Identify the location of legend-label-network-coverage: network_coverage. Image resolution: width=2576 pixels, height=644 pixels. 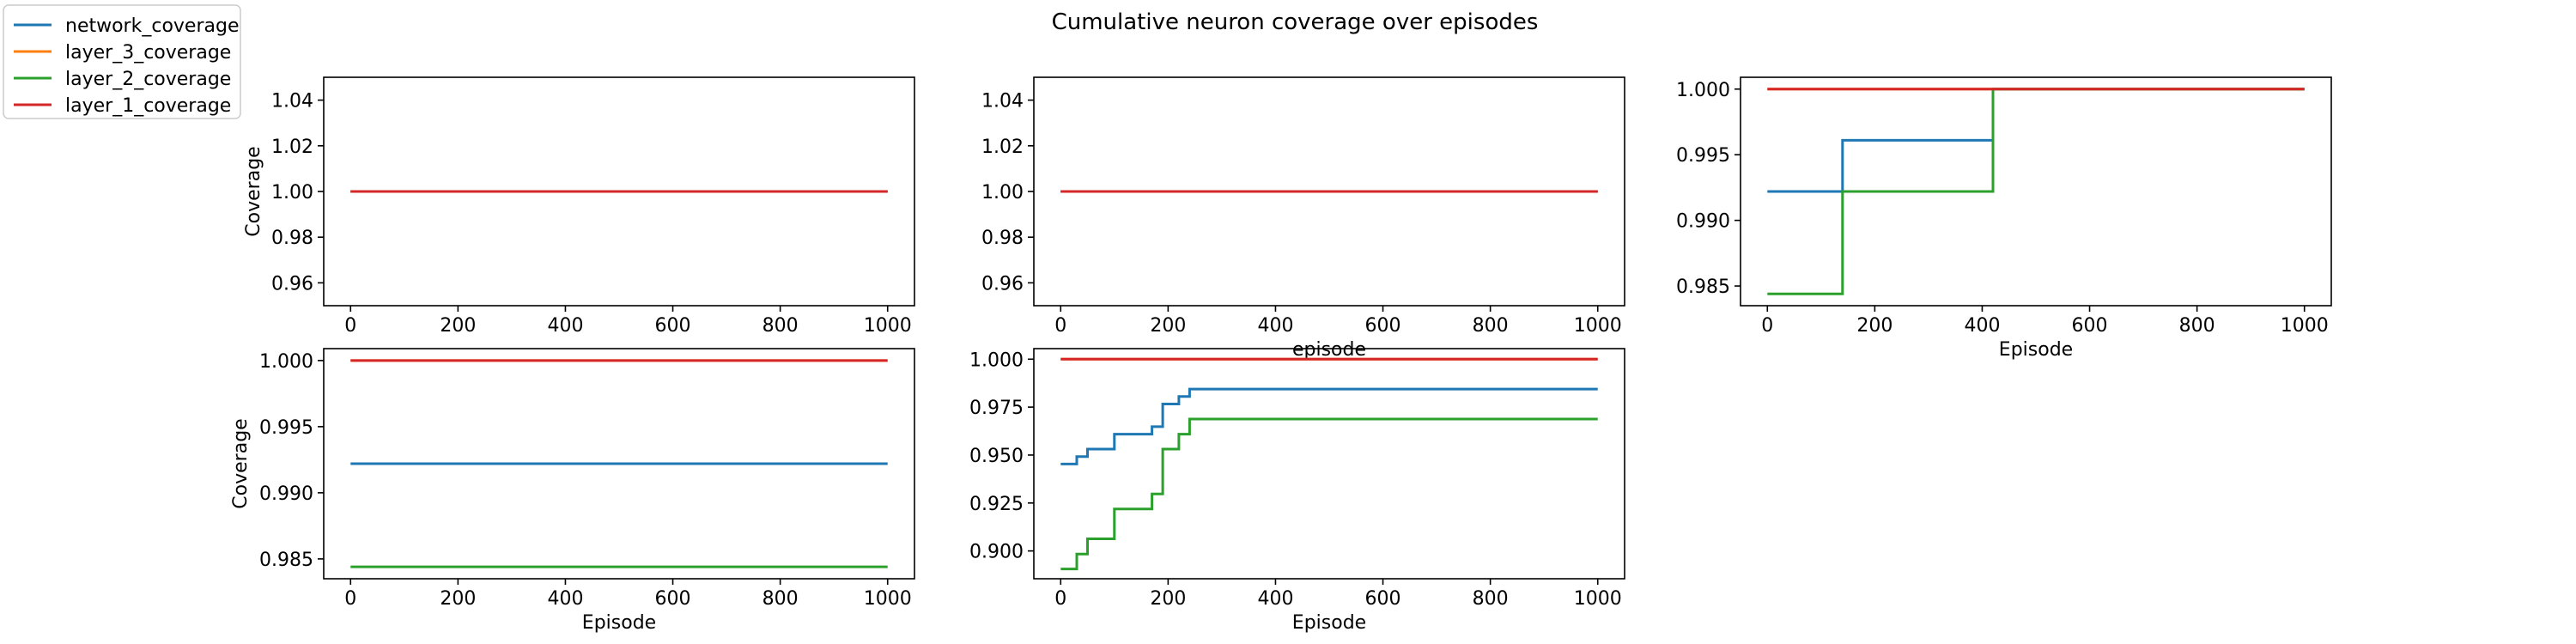
(152, 26).